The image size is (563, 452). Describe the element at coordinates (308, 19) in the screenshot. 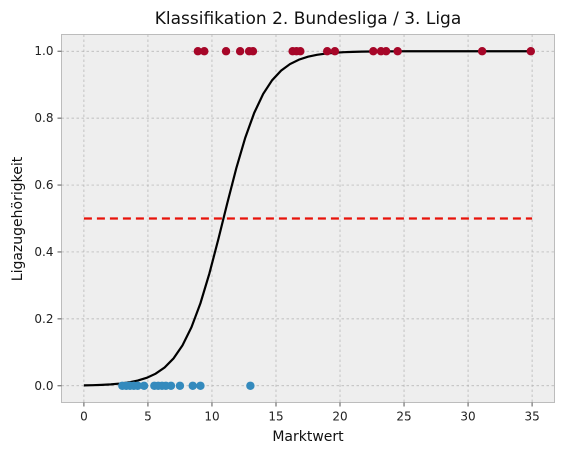

I see `chart-title: Klassifikation 2. Bundesliga / 3. Liga` at that location.